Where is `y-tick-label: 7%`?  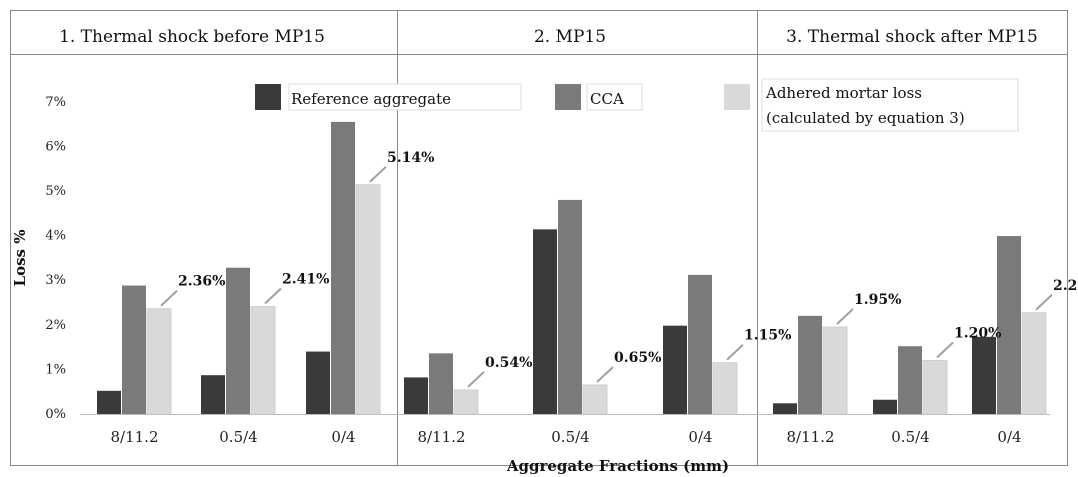
y-tick-label: 7% is located at coordinates (55, 102).